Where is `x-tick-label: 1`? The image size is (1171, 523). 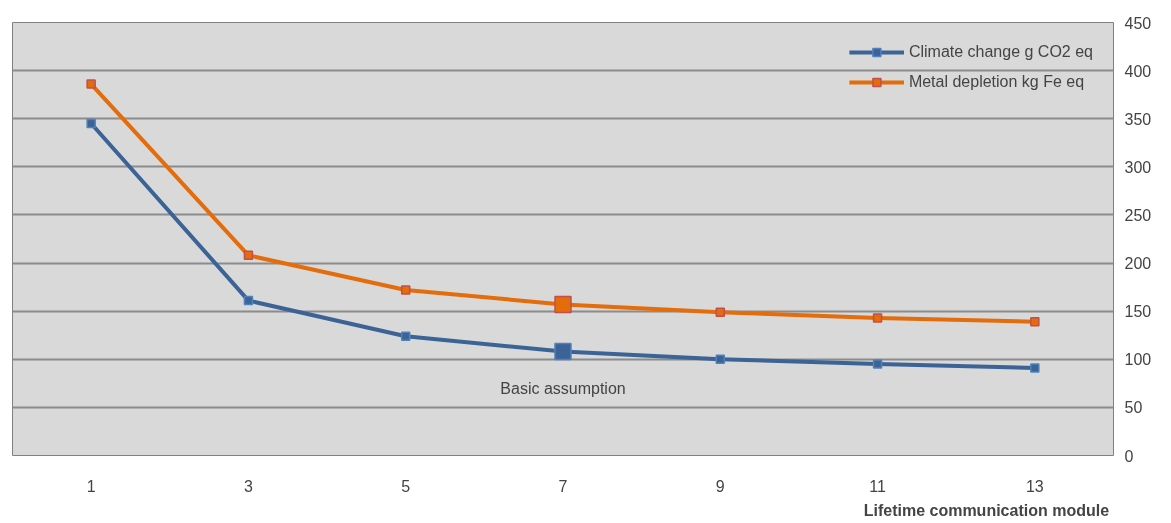
x-tick-label: 1 is located at coordinates (91, 486).